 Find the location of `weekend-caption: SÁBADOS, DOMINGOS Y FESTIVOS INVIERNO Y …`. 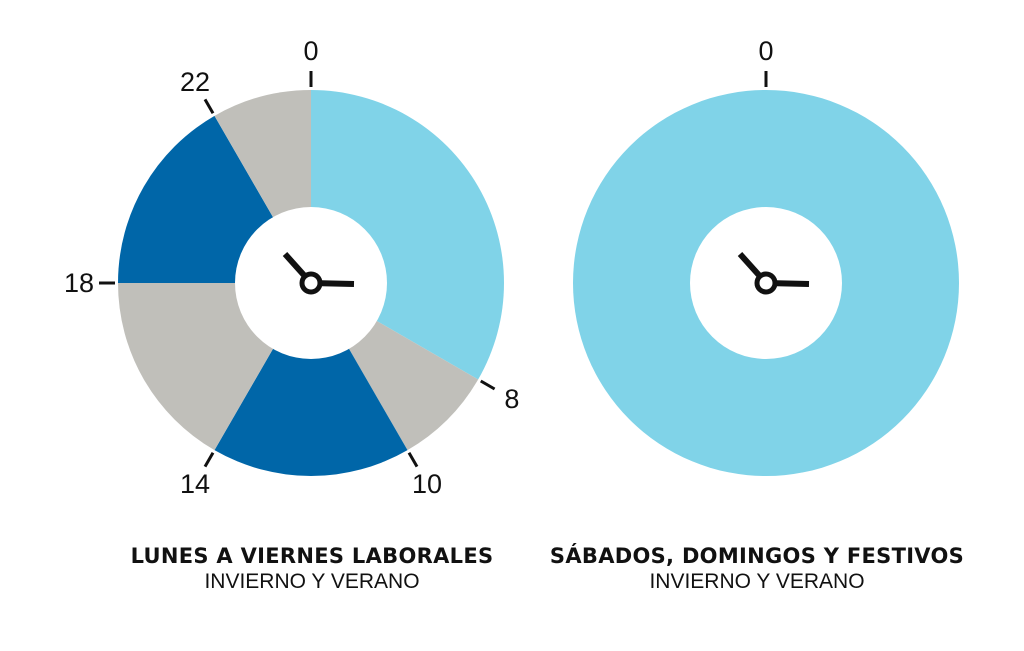

weekend-caption: SÁBADOS, DOMINGOS Y FESTIVOS INVIERNO Y … is located at coordinates (757, 569).